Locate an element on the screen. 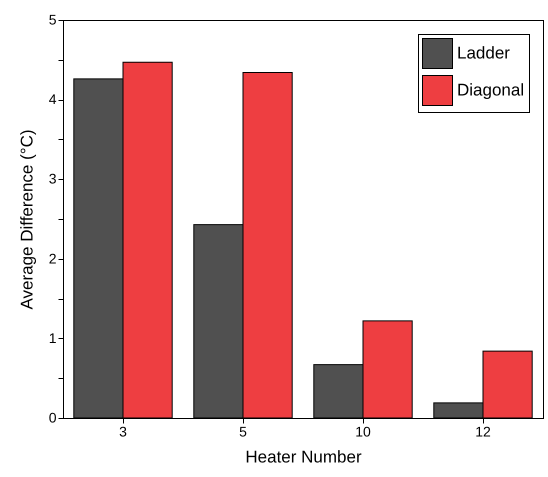 Image resolution: width=548 pixels, height=477 pixels. y-tick-label: 0 is located at coordinates (52, 418).